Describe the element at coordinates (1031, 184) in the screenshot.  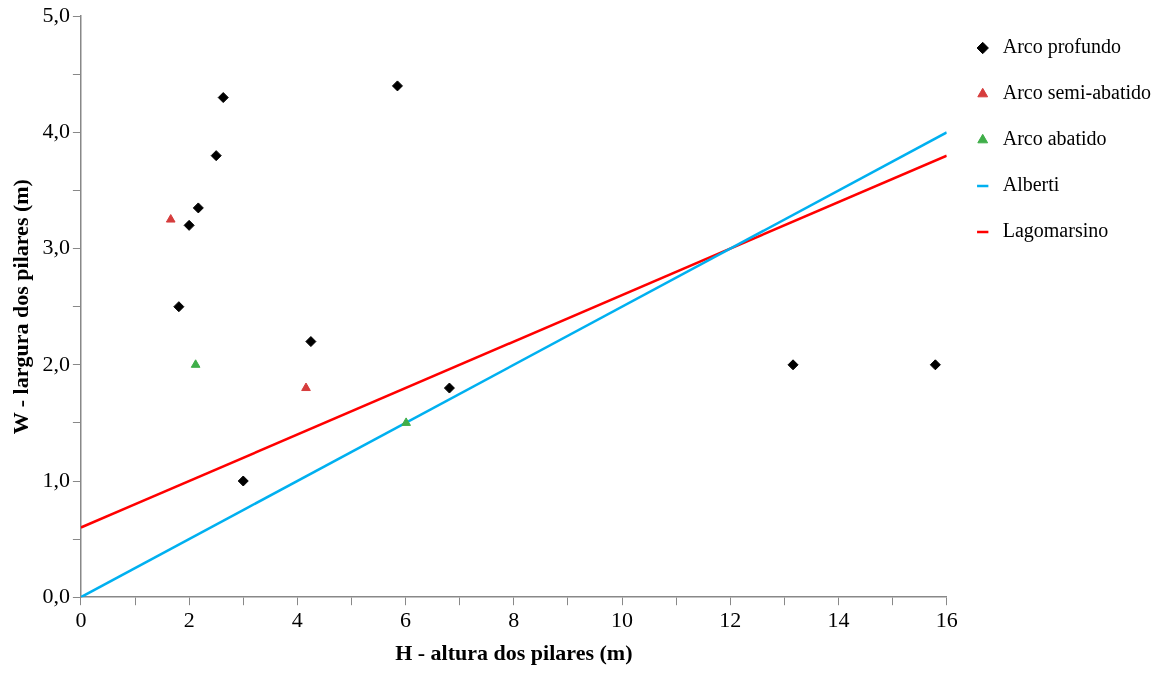
I see `legend-label: Alberti` at that location.